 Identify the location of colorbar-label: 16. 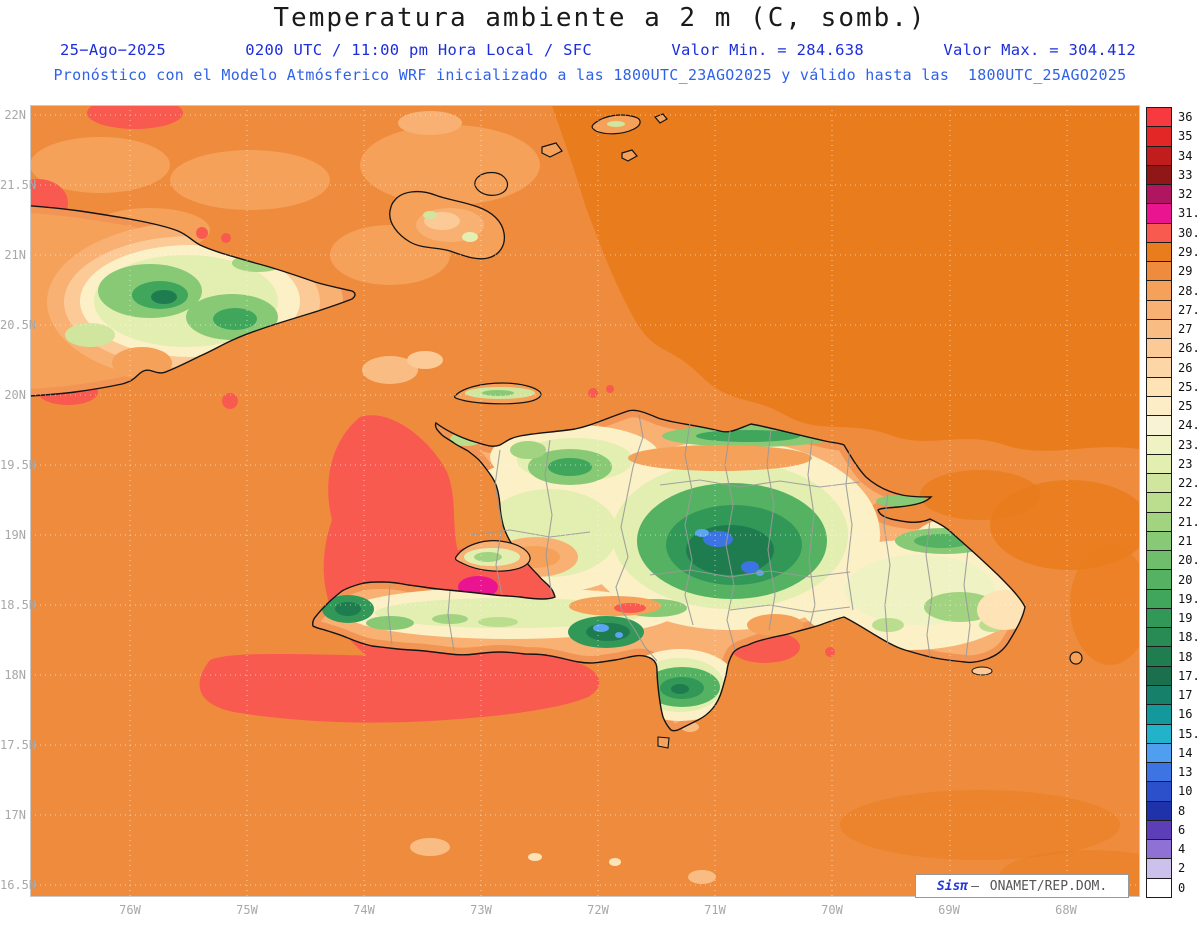
(1185, 714).